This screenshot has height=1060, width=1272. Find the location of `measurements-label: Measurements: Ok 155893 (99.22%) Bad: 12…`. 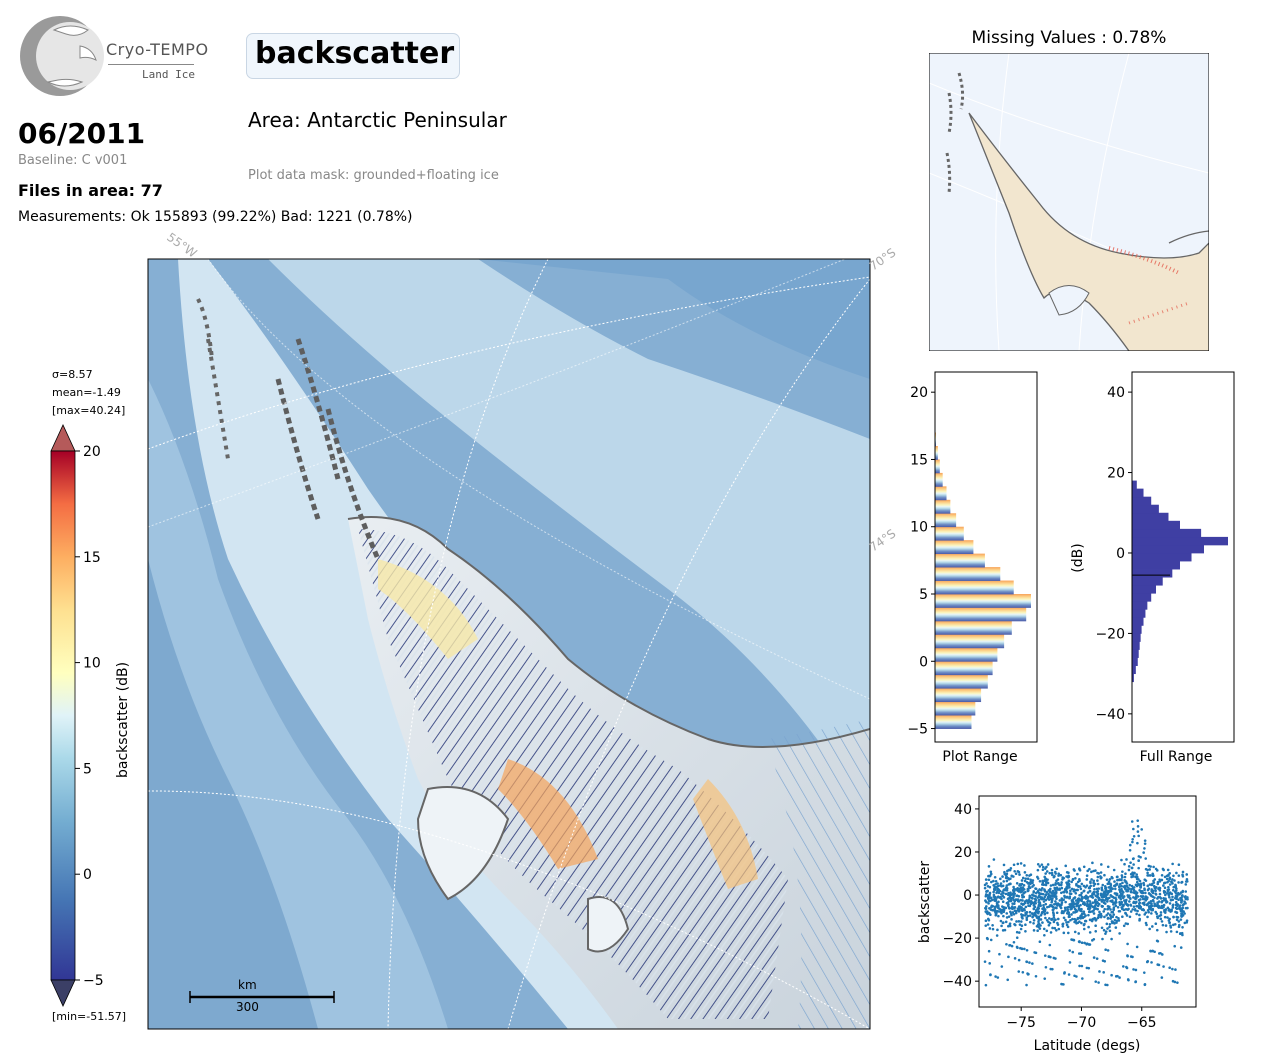

measurements-label: Measurements: Ok 155893 (99.22%) Bad: 12… is located at coordinates (215, 217).